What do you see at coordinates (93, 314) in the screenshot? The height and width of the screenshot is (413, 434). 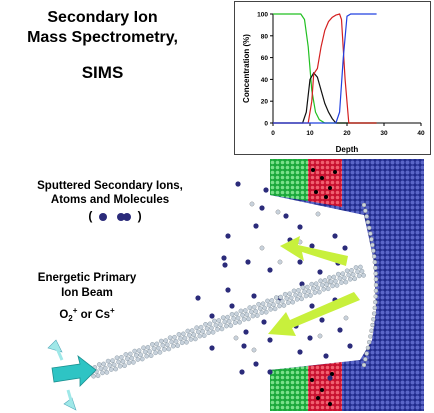 I see `species-cs: or Cs` at bounding box center [93, 314].